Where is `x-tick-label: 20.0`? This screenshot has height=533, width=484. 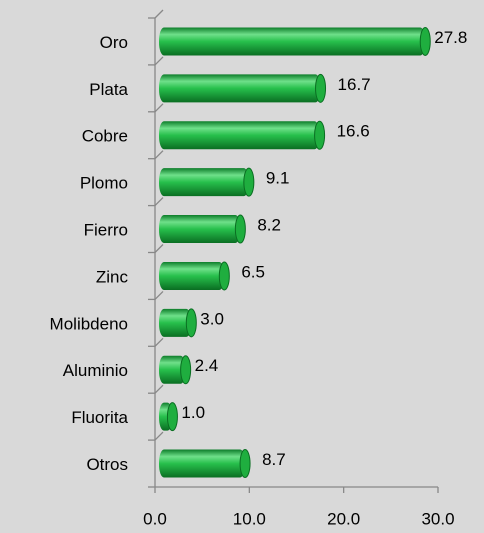 x-tick-label: 20.0 is located at coordinates (343, 518).